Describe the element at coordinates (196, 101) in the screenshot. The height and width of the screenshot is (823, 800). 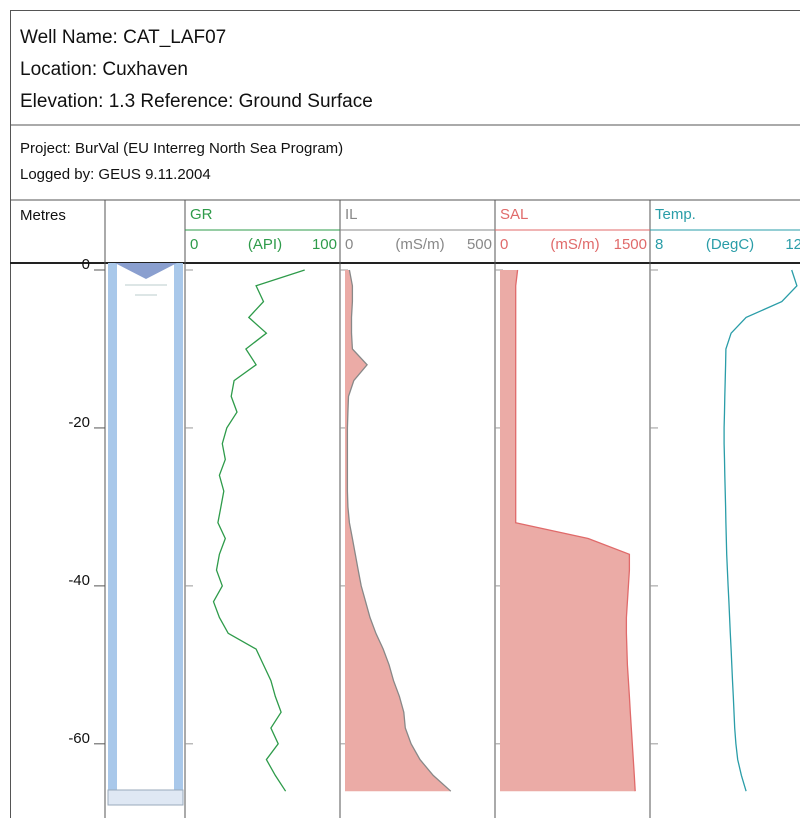
I see `elevation: Elevation: 1.3 Reference: Ground Surface` at that location.